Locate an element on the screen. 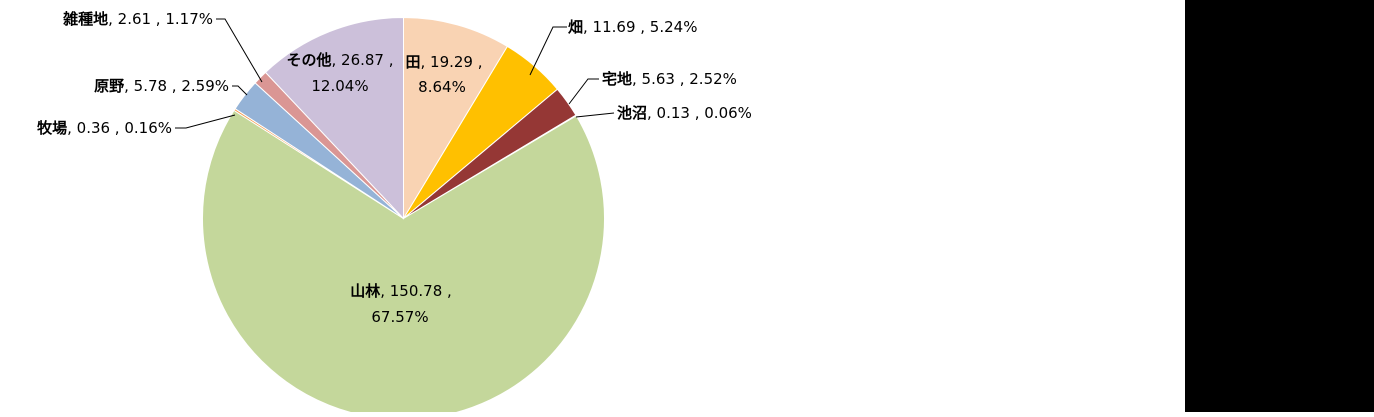 The height and width of the screenshot is (417, 1374). data-label-7: 原野, 5.78 , 2.59% is located at coordinates (161, 86).